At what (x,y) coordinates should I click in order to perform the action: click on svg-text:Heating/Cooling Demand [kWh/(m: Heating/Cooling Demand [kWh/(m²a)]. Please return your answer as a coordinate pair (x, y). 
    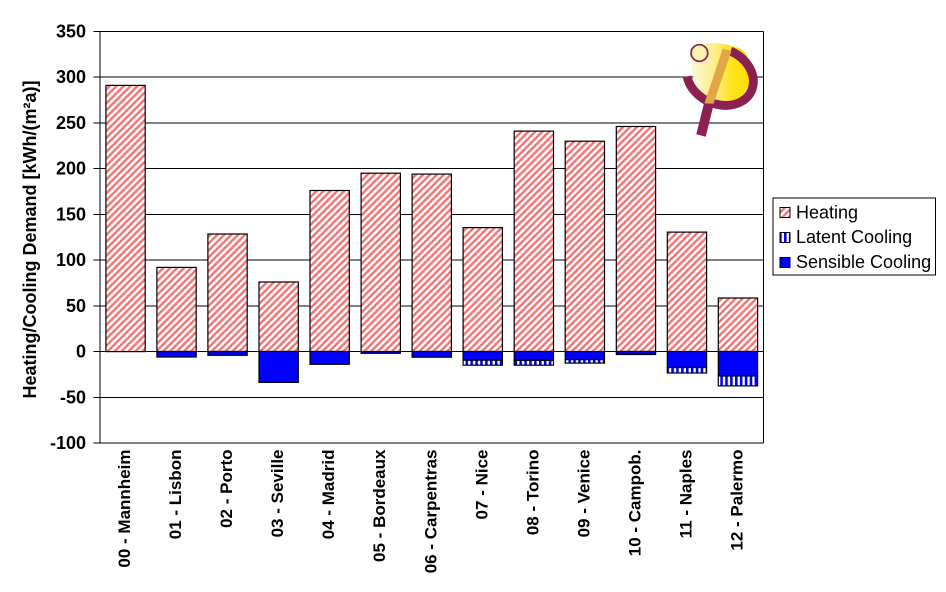
    Looking at the image, I should click on (30, 240).